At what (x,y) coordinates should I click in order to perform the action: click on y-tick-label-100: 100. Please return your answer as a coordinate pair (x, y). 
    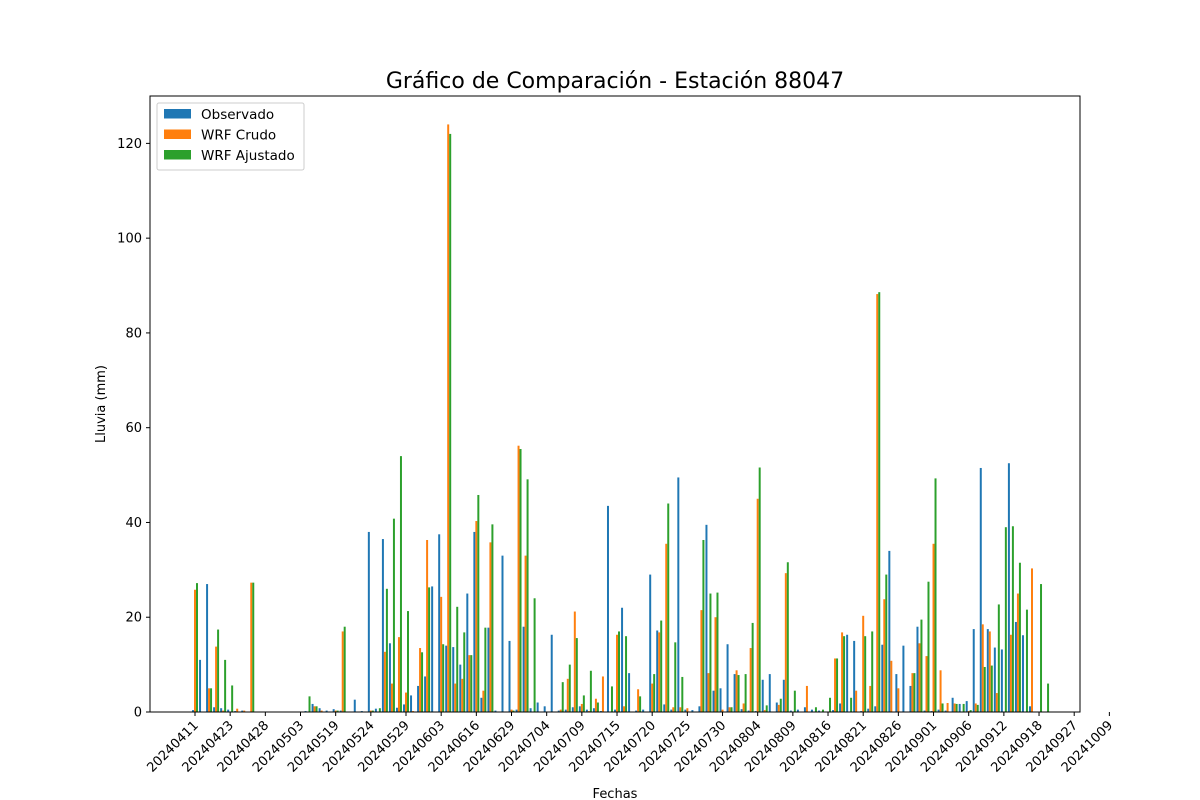
    Looking at the image, I should click on (129, 239).